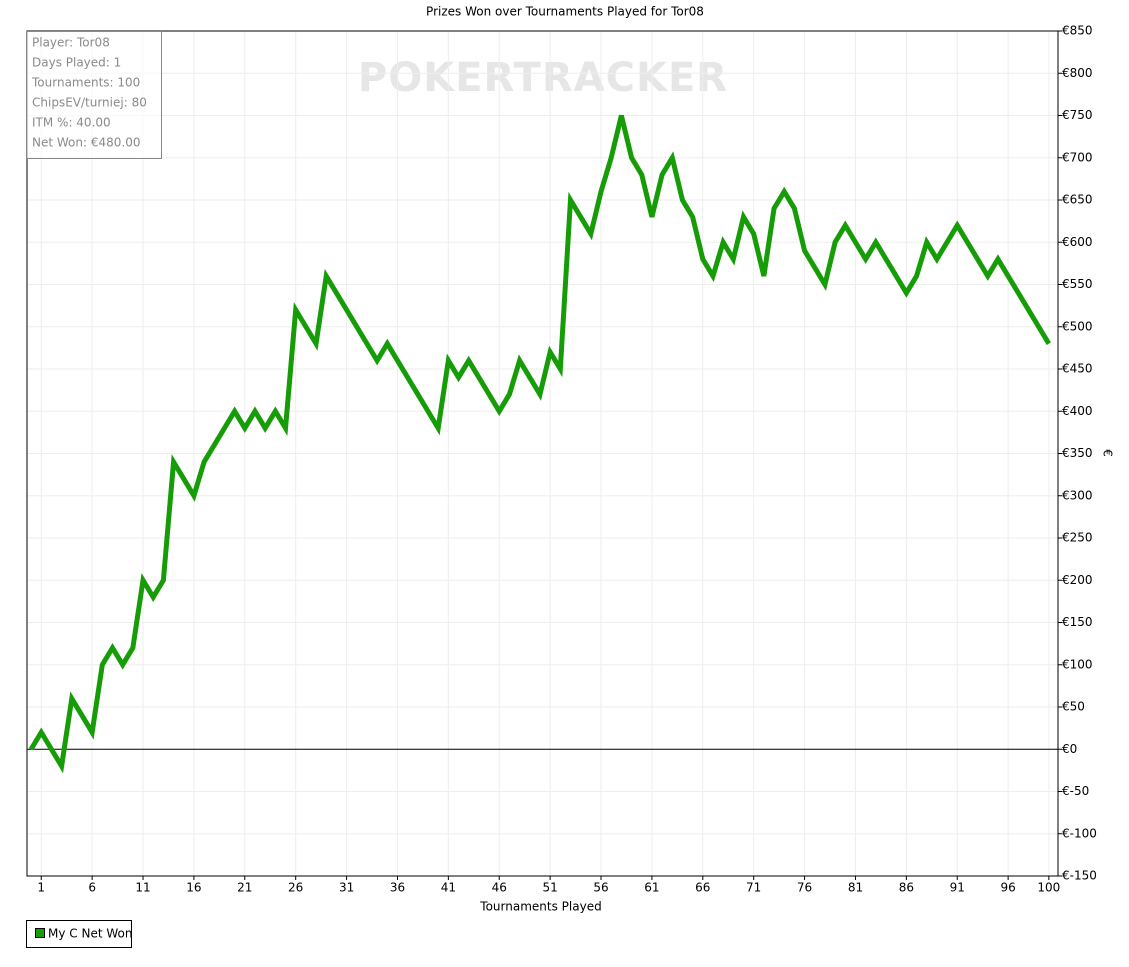  I want to click on legend-label: My C Net Won, so click(90, 934).